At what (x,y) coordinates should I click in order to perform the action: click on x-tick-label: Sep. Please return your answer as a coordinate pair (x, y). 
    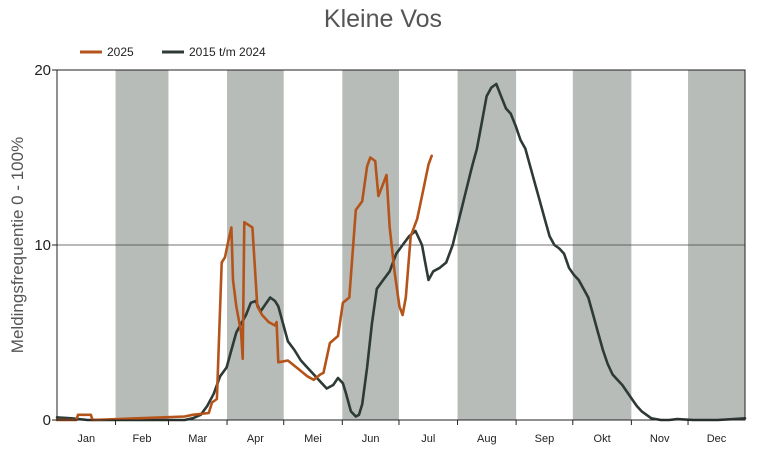
    Looking at the image, I should click on (545, 439).